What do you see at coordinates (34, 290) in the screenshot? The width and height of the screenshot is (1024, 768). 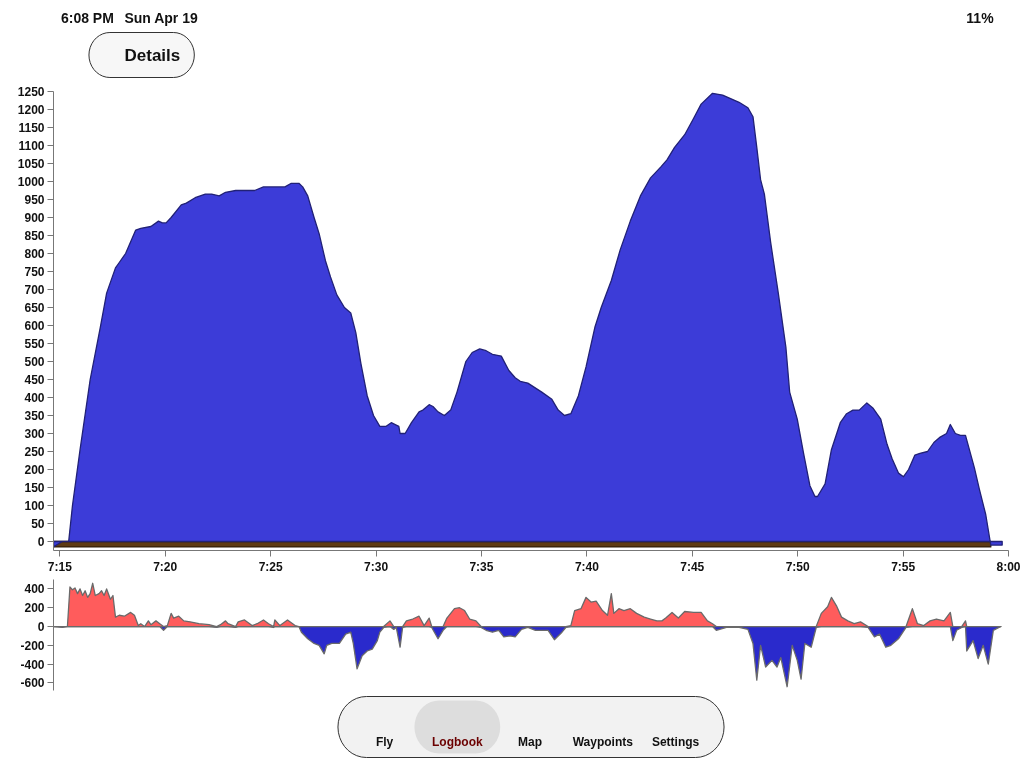 I see `y-tick-label: 700` at bounding box center [34, 290].